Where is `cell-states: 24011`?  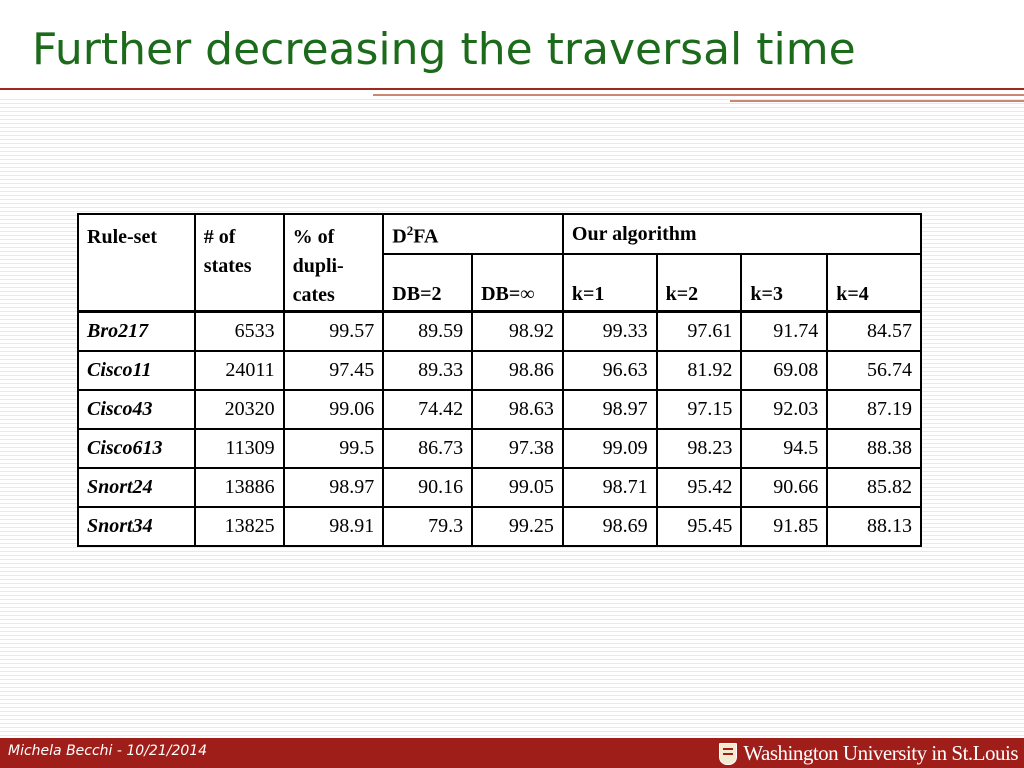
cell-states: 24011 is located at coordinates (239, 370).